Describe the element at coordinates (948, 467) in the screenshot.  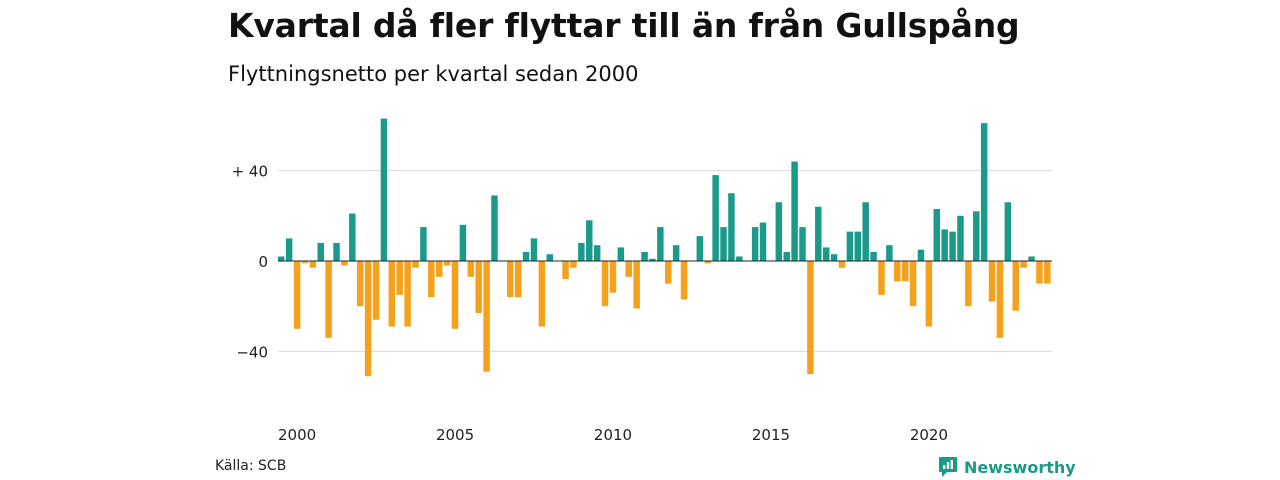
I see `newsworthy-logo-icon` at that location.